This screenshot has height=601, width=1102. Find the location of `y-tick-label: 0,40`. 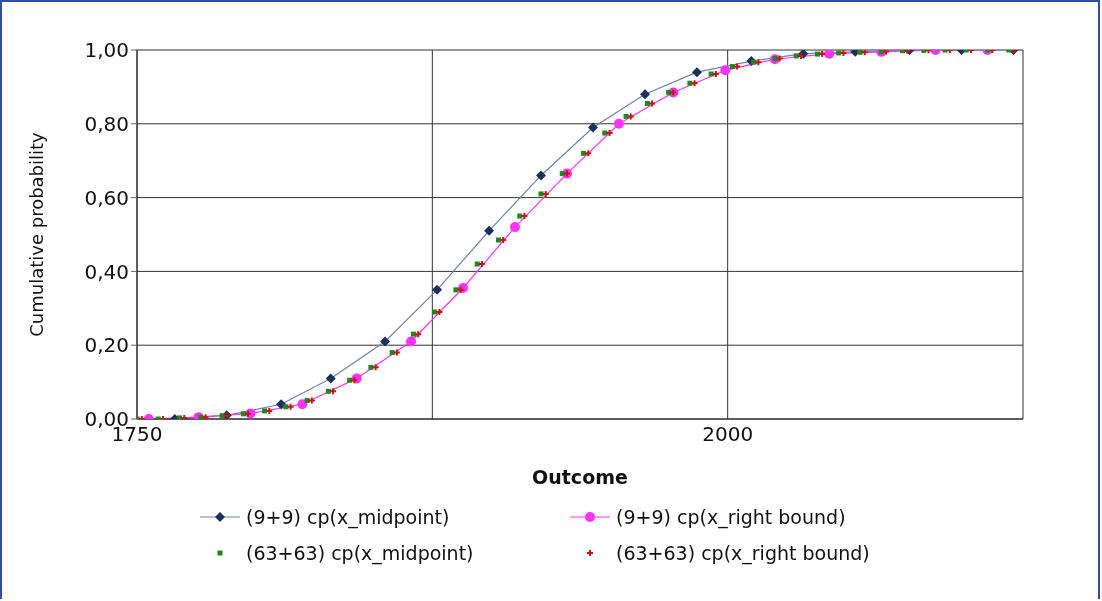

y-tick-label: 0,40 is located at coordinates (106, 271).